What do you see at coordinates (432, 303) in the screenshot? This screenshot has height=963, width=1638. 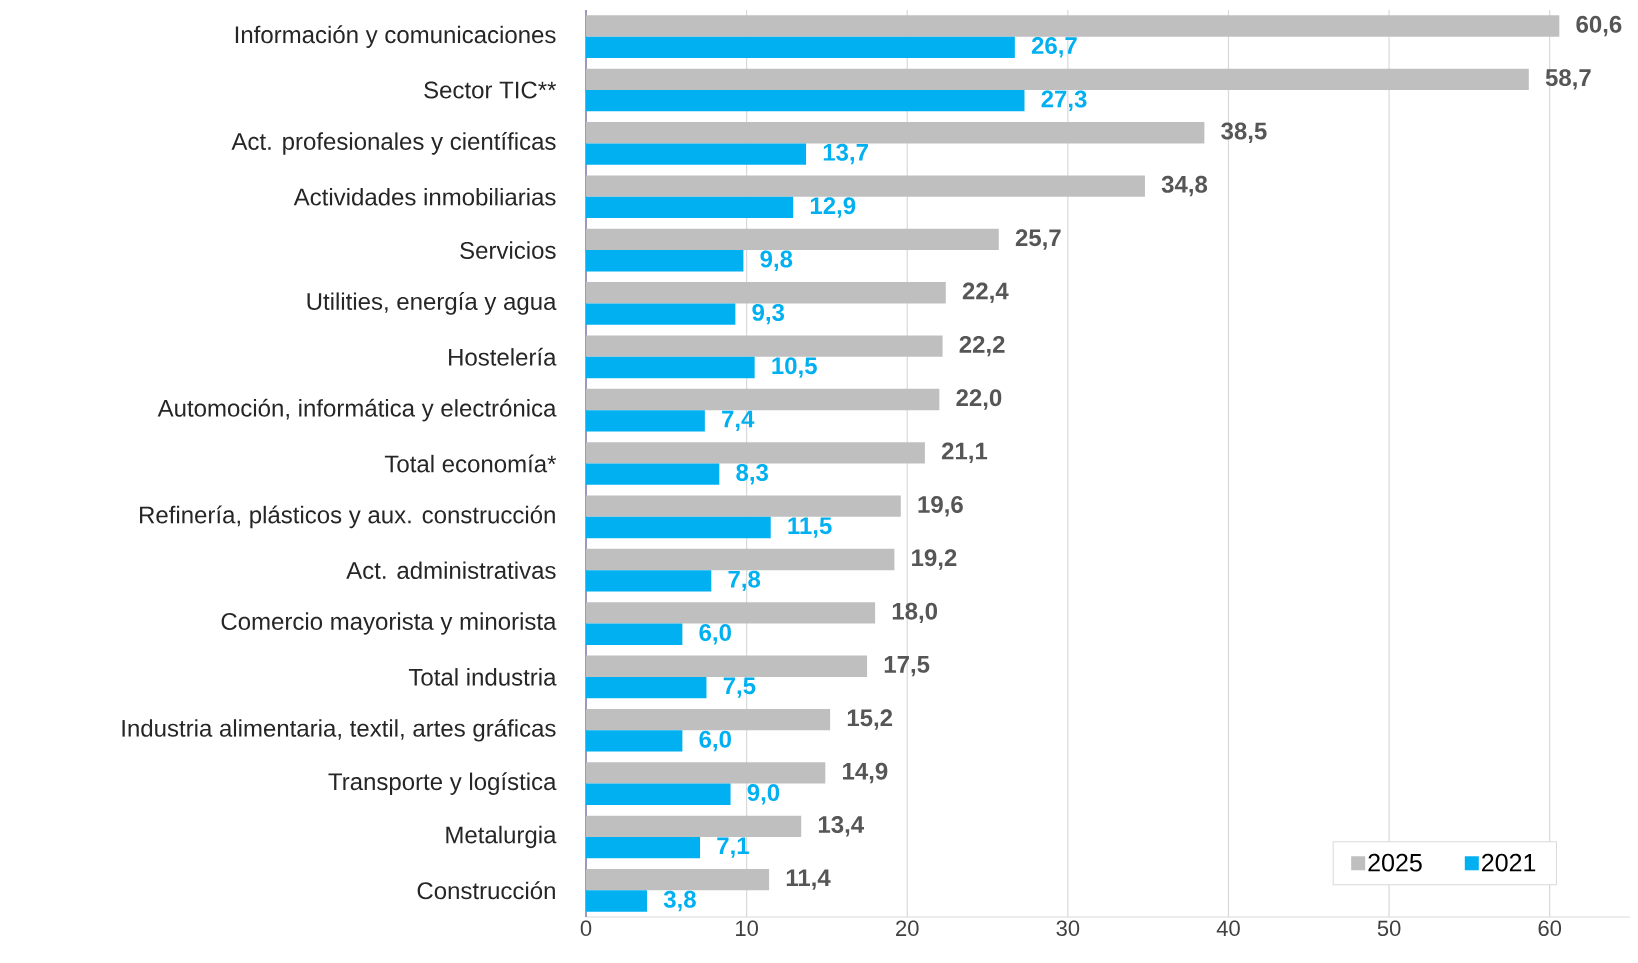 I see `y-tick-label: Utilities, energía y agua` at bounding box center [432, 303].